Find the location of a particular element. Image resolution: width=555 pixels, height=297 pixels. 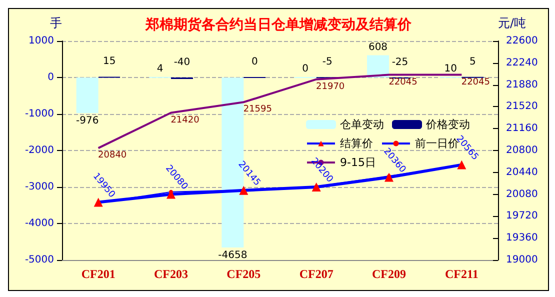

y-axis-title: 手 is located at coordinates (56, 23).